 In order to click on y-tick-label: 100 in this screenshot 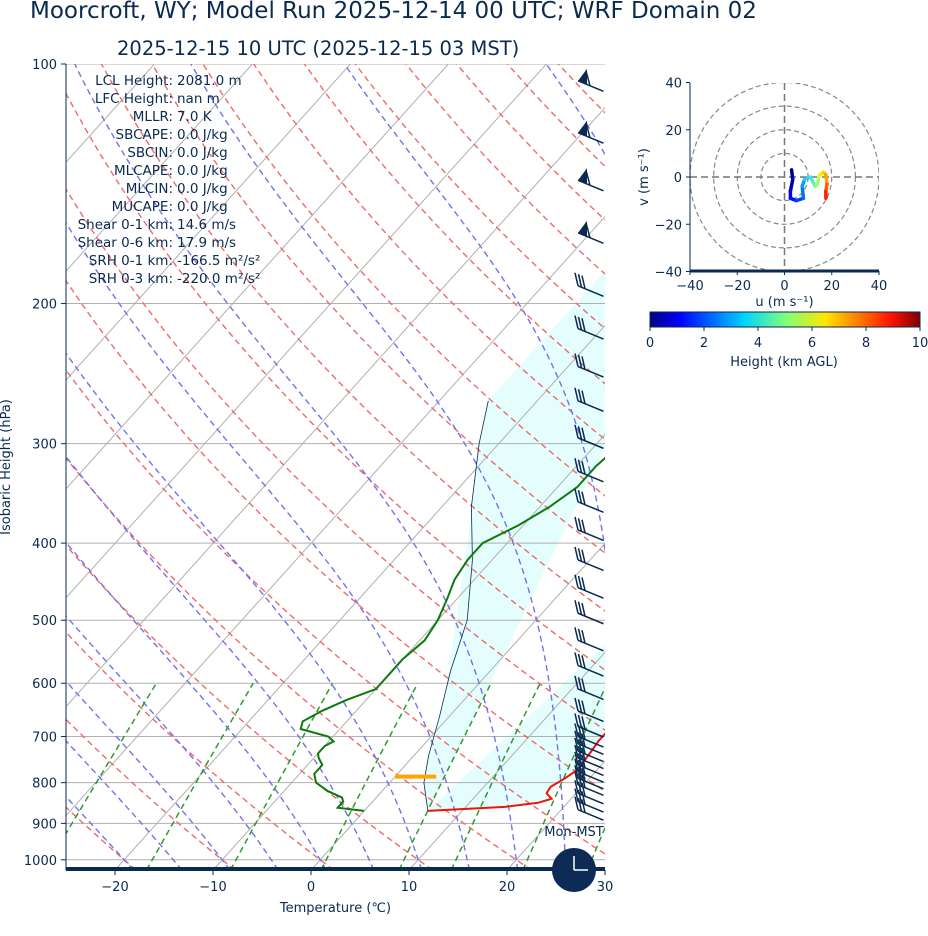, I will do `click(44, 65)`.